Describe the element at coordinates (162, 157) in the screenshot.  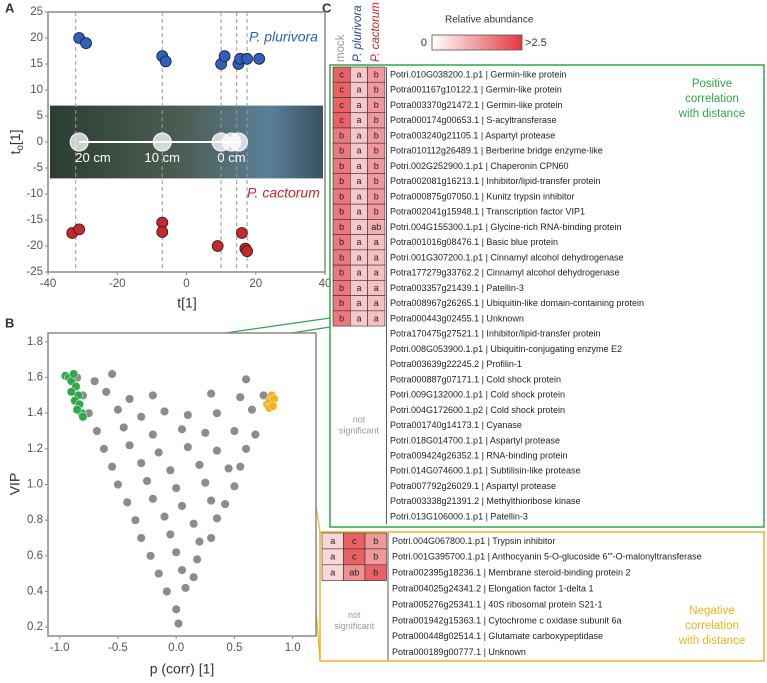
I see `annotation: 10 cm` at that location.